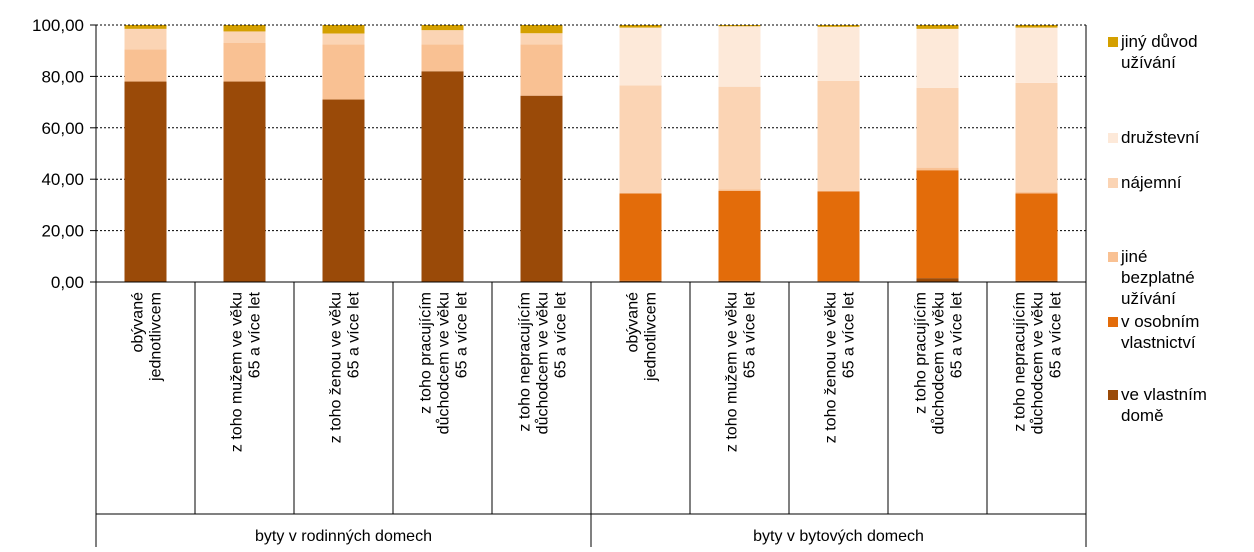 This screenshot has height=552, width=1254. Describe the element at coordinates (343, 536) in the screenshot. I see `group-label: byty v rodinných domech` at that location.